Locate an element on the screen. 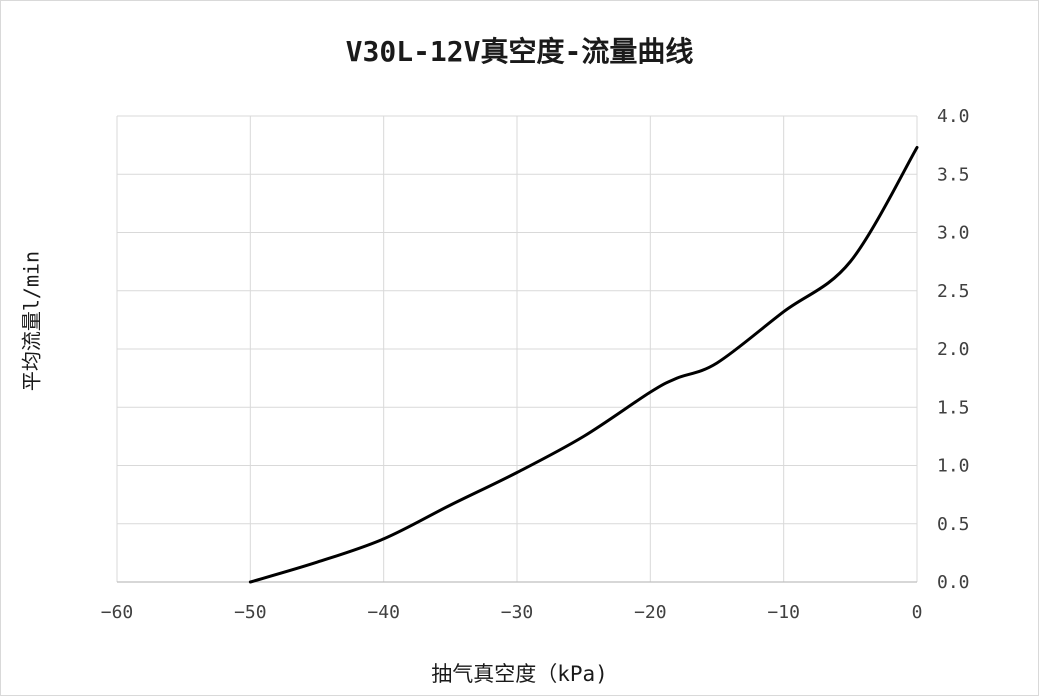 Image resolution: width=1039 pixels, height=696 pixels. y-tick-label: 0.5 is located at coordinates (953, 524).